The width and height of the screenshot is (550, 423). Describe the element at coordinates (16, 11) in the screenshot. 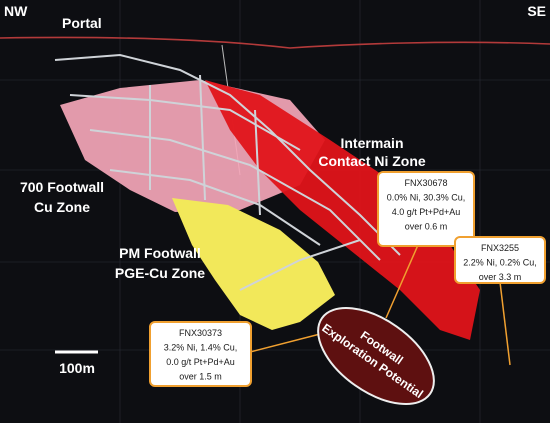

I see `direction-label: NW` at that location.